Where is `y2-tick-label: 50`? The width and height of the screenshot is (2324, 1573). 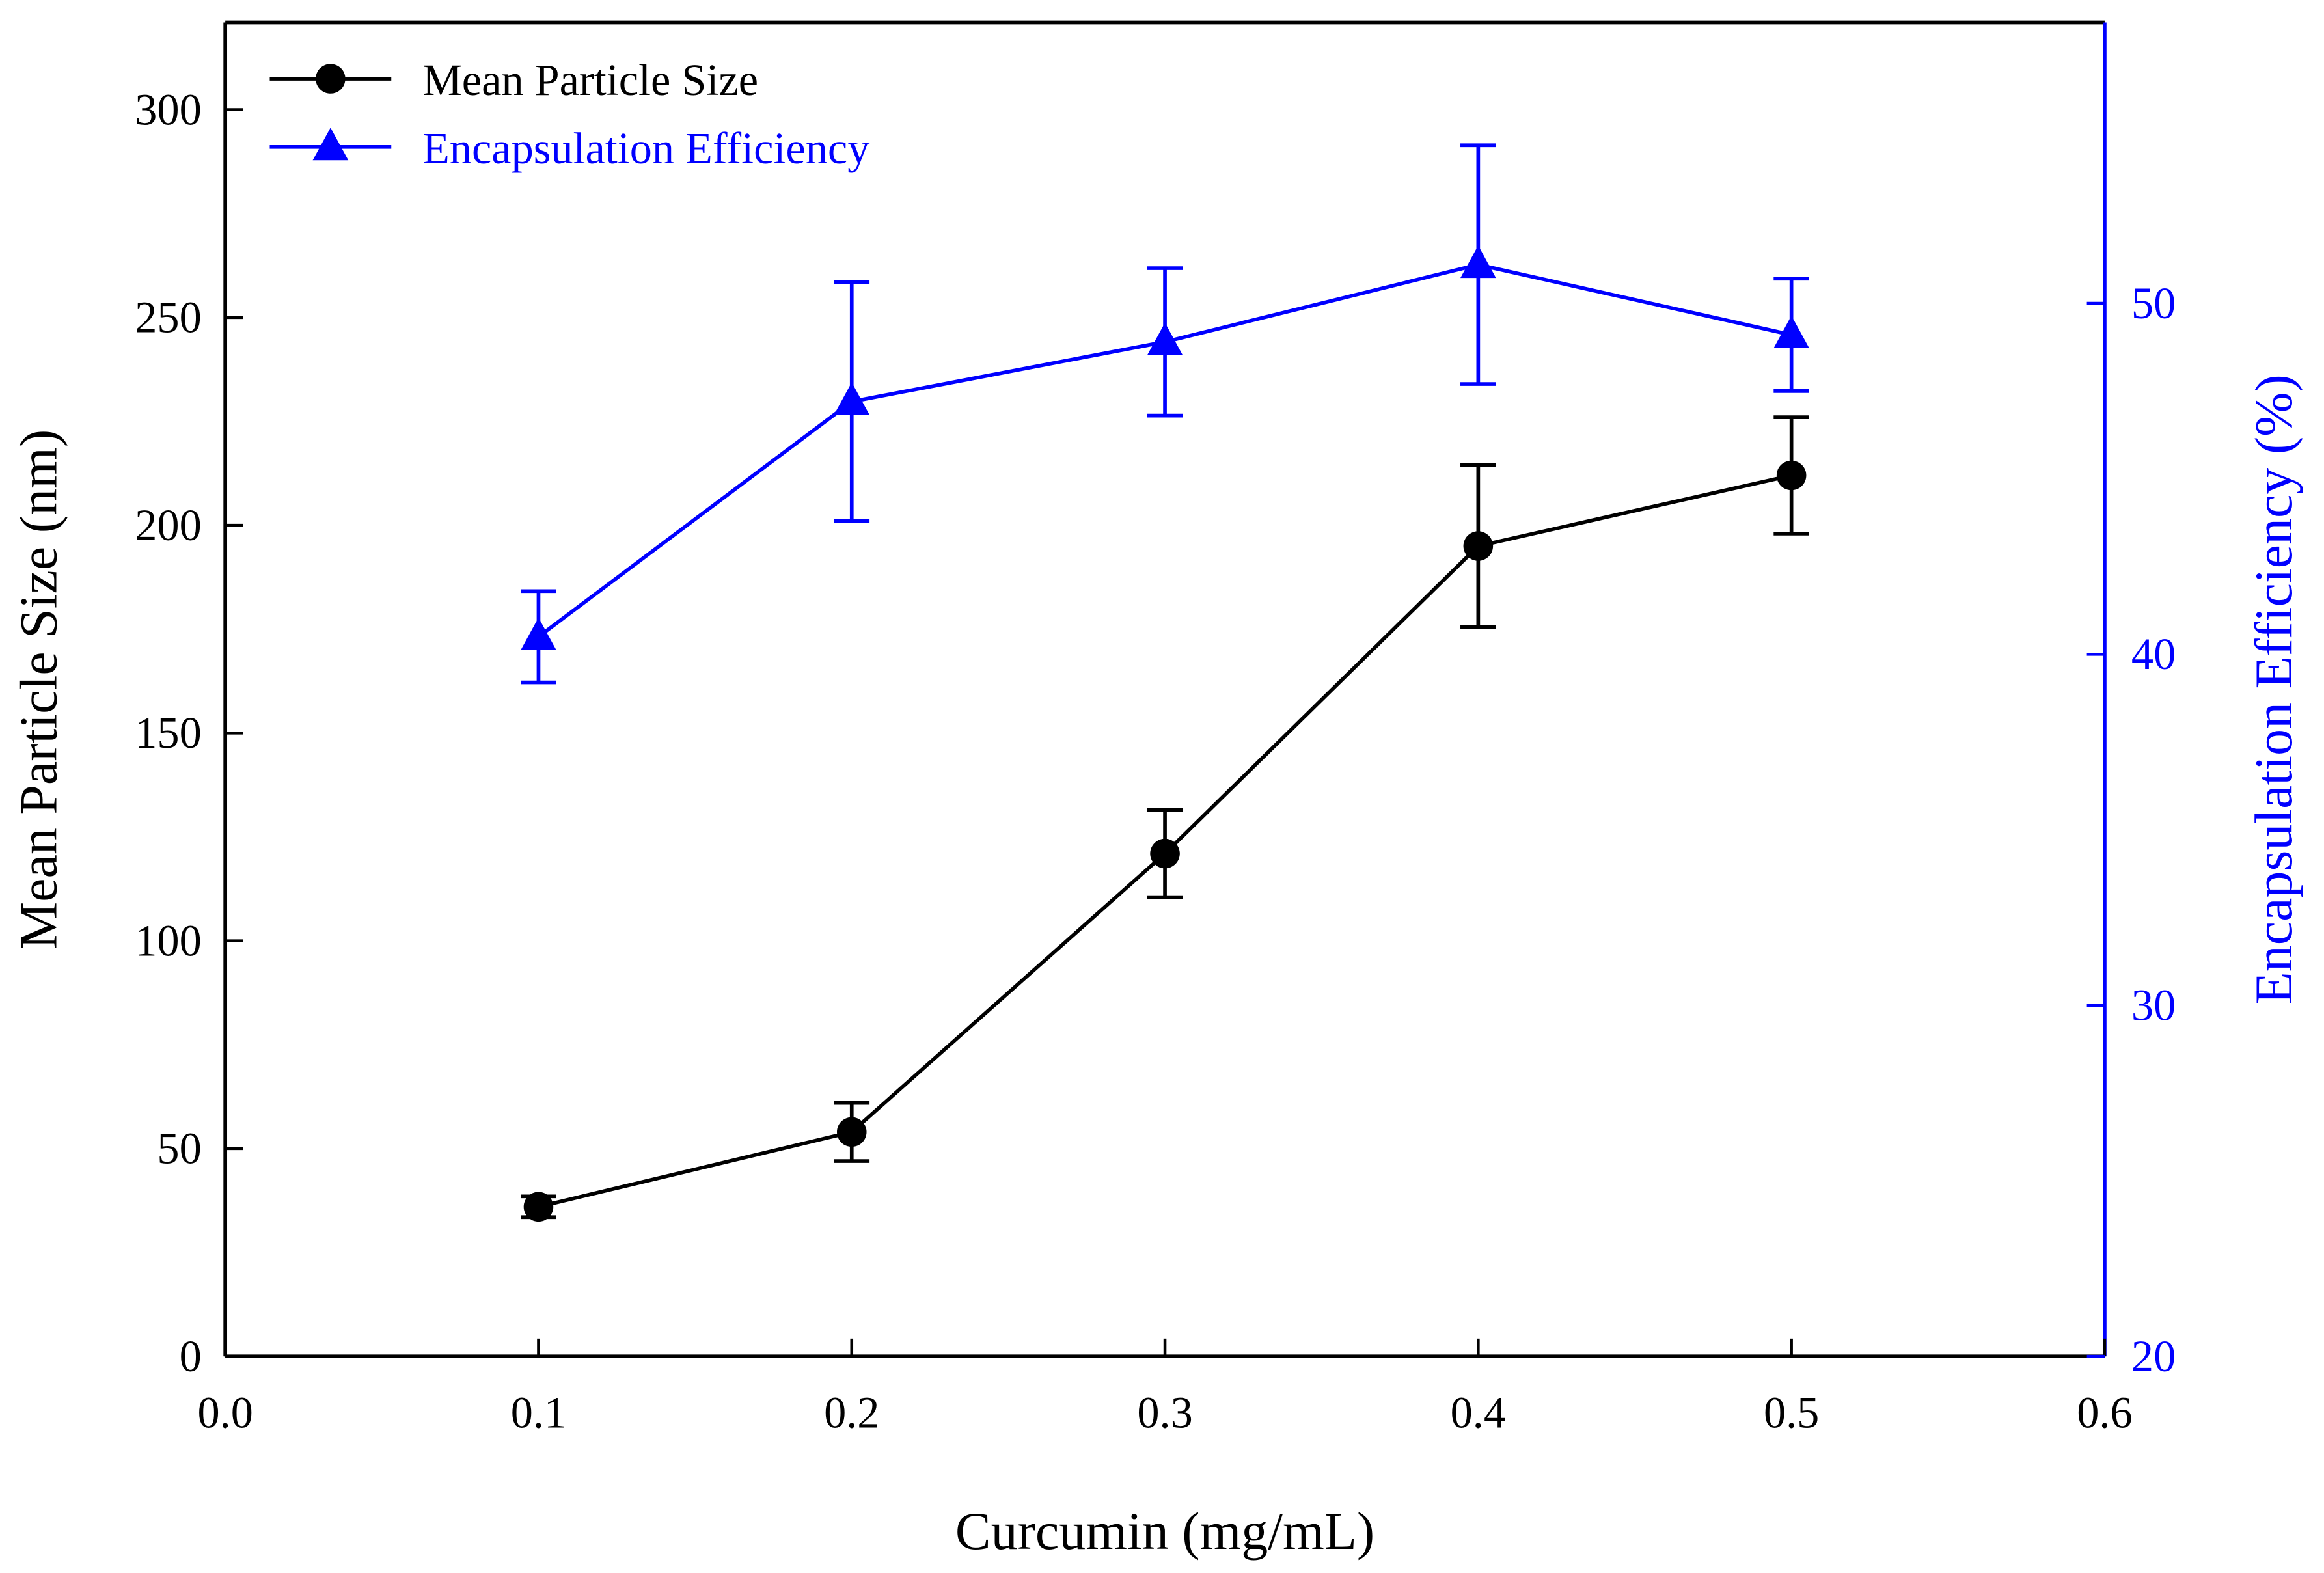 y2-tick-label: 50 is located at coordinates (2153, 303).